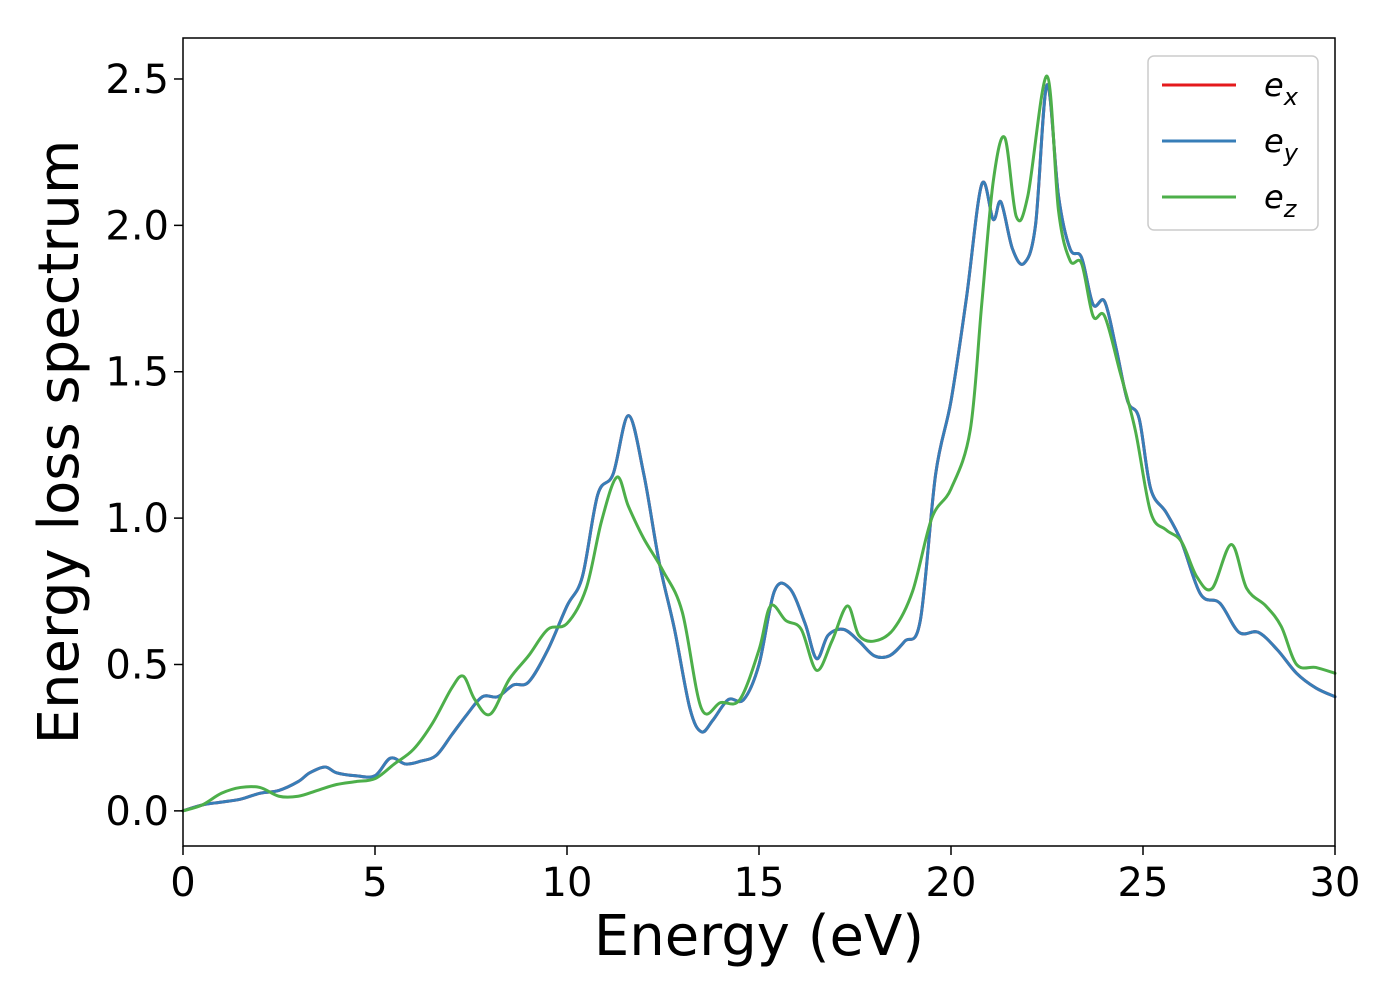  Describe the element at coordinates (144, 446) in the screenshot. I see `y-axis-ticks: 0.0 0.5 1.0 1.5 2.0 2.5` at that location.